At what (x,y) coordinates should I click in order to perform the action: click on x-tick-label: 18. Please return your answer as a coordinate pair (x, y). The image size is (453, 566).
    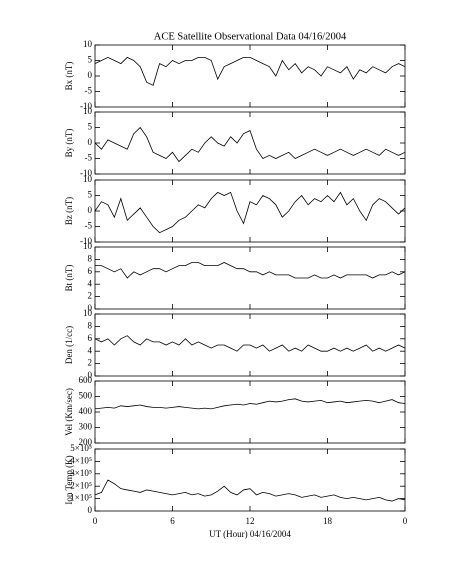
    Looking at the image, I should click on (328, 521).